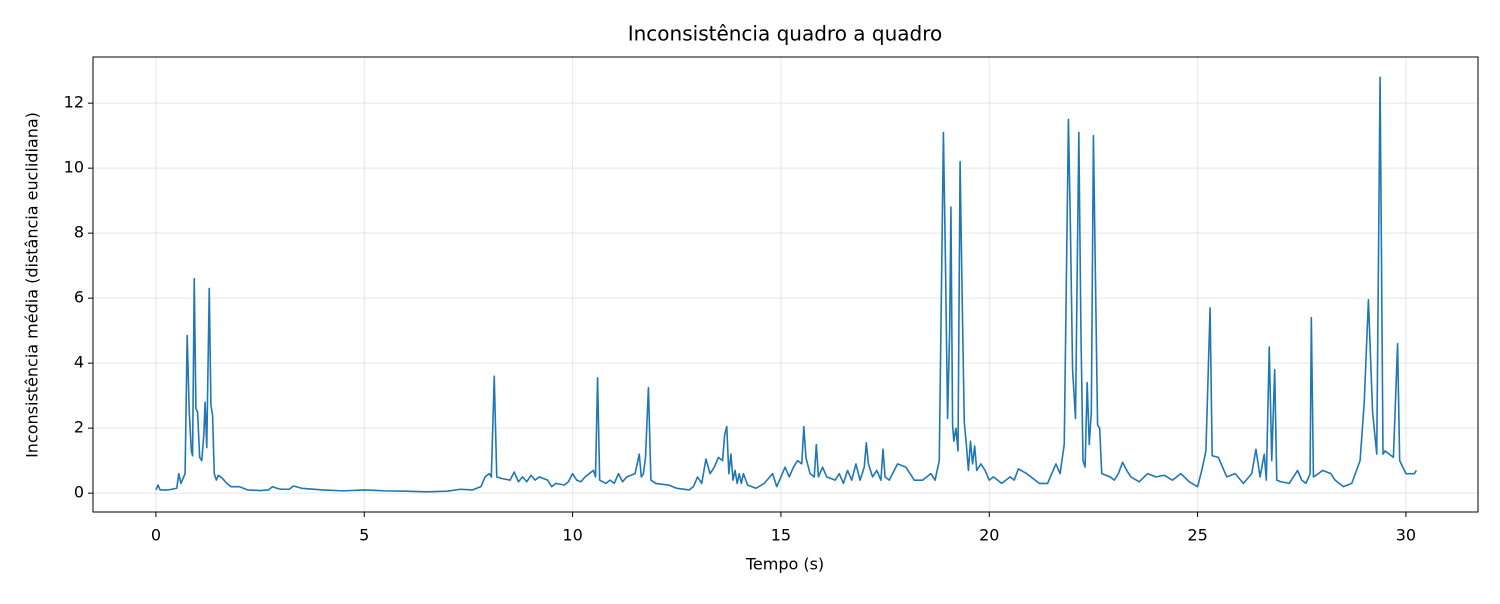 The image size is (1500, 604). I want to click on x-tick-label: 0, so click(156, 535).